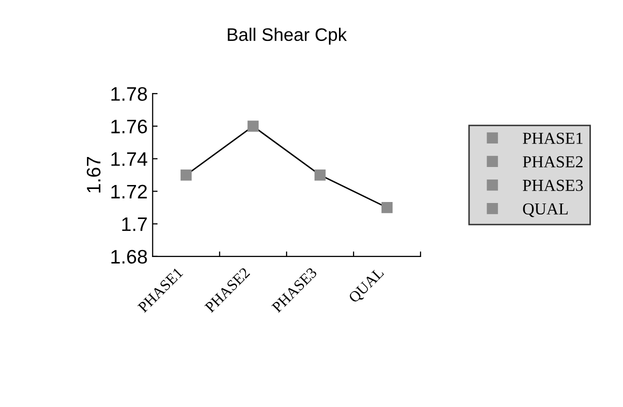 Image resolution: width=623 pixels, height=407 pixels. Describe the element at coordinates (552, 162) in the screenshot. I see `legend-label: PHASE2` at that location.